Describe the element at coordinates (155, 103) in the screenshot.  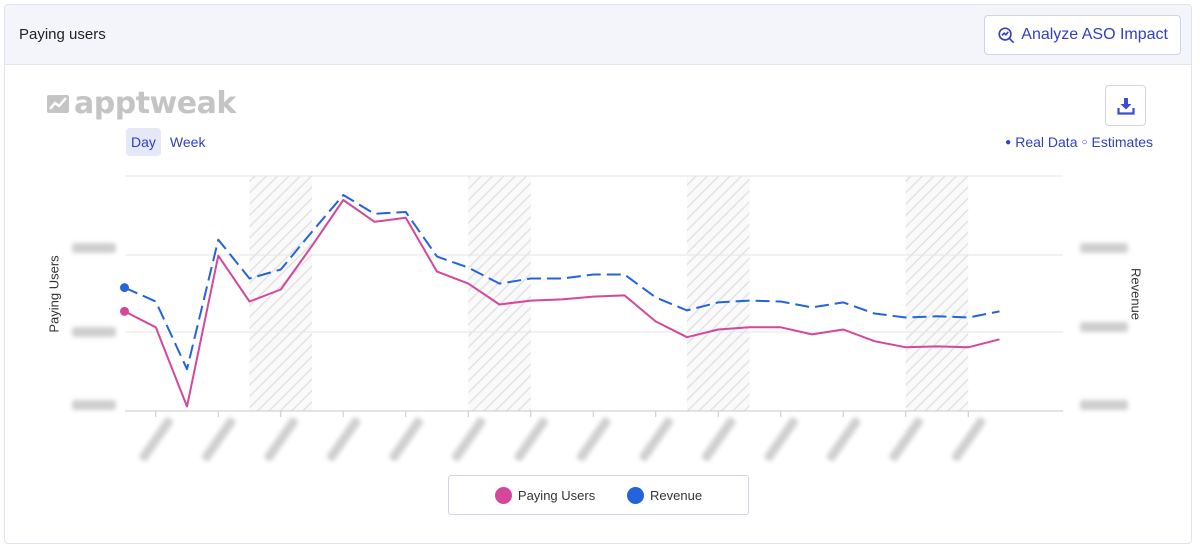
I see `logo-text: apptweak` at that location.